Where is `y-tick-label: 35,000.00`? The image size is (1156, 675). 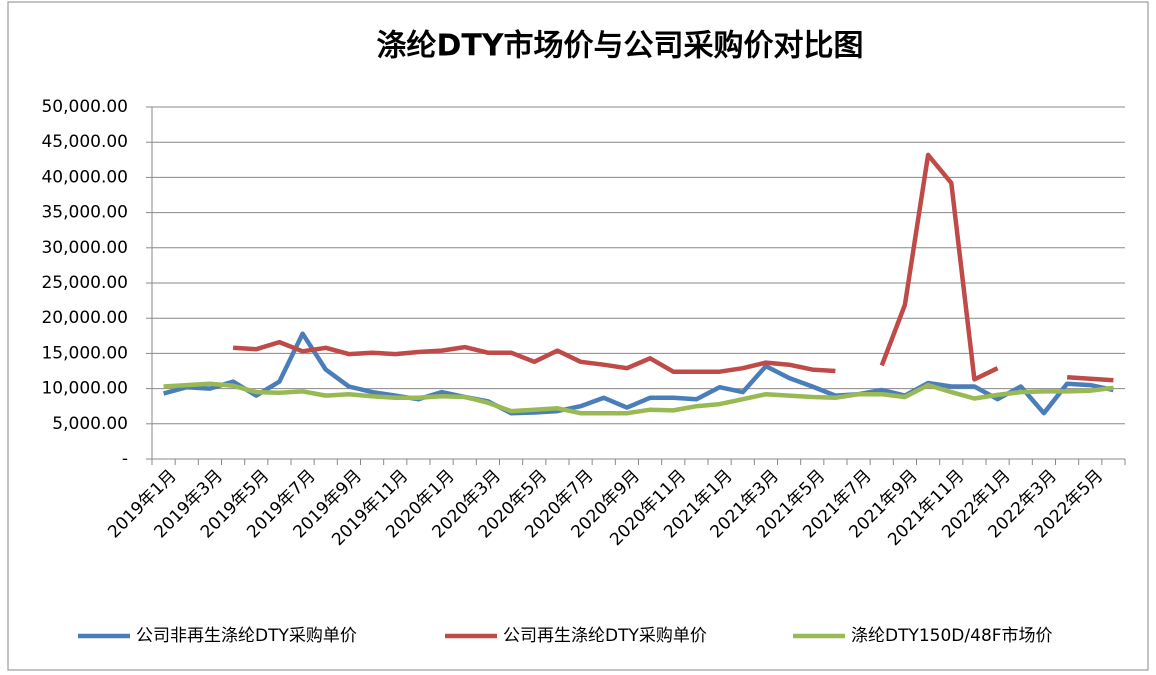 y-tick-label: 35,000.00 is located at coordinates (84, 213).